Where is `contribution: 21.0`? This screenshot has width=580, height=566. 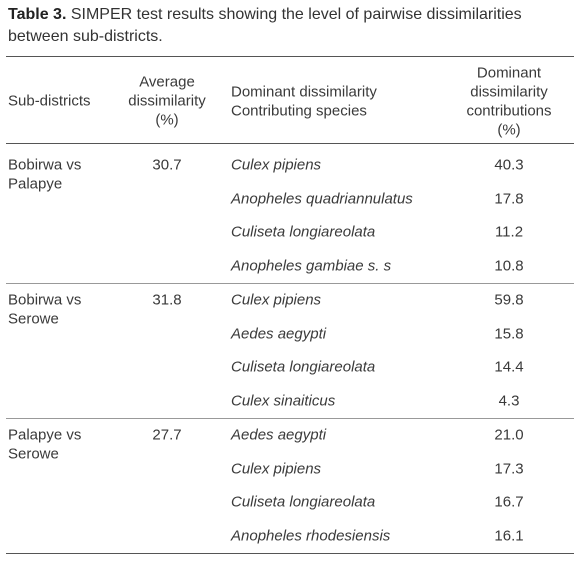 contribution: 21.0 is located at coordinates (509, 435).